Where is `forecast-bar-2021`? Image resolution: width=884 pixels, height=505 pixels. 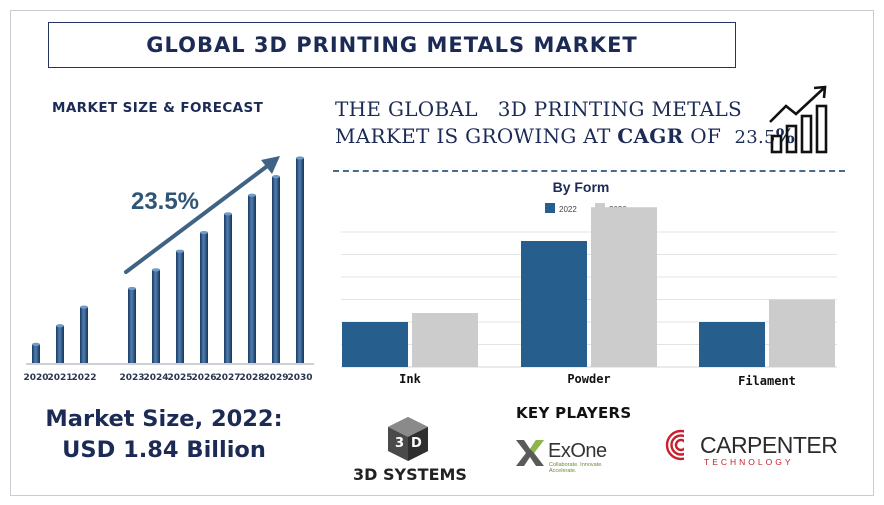
forecast-bar-2021 is located at coordinates (60, 344).